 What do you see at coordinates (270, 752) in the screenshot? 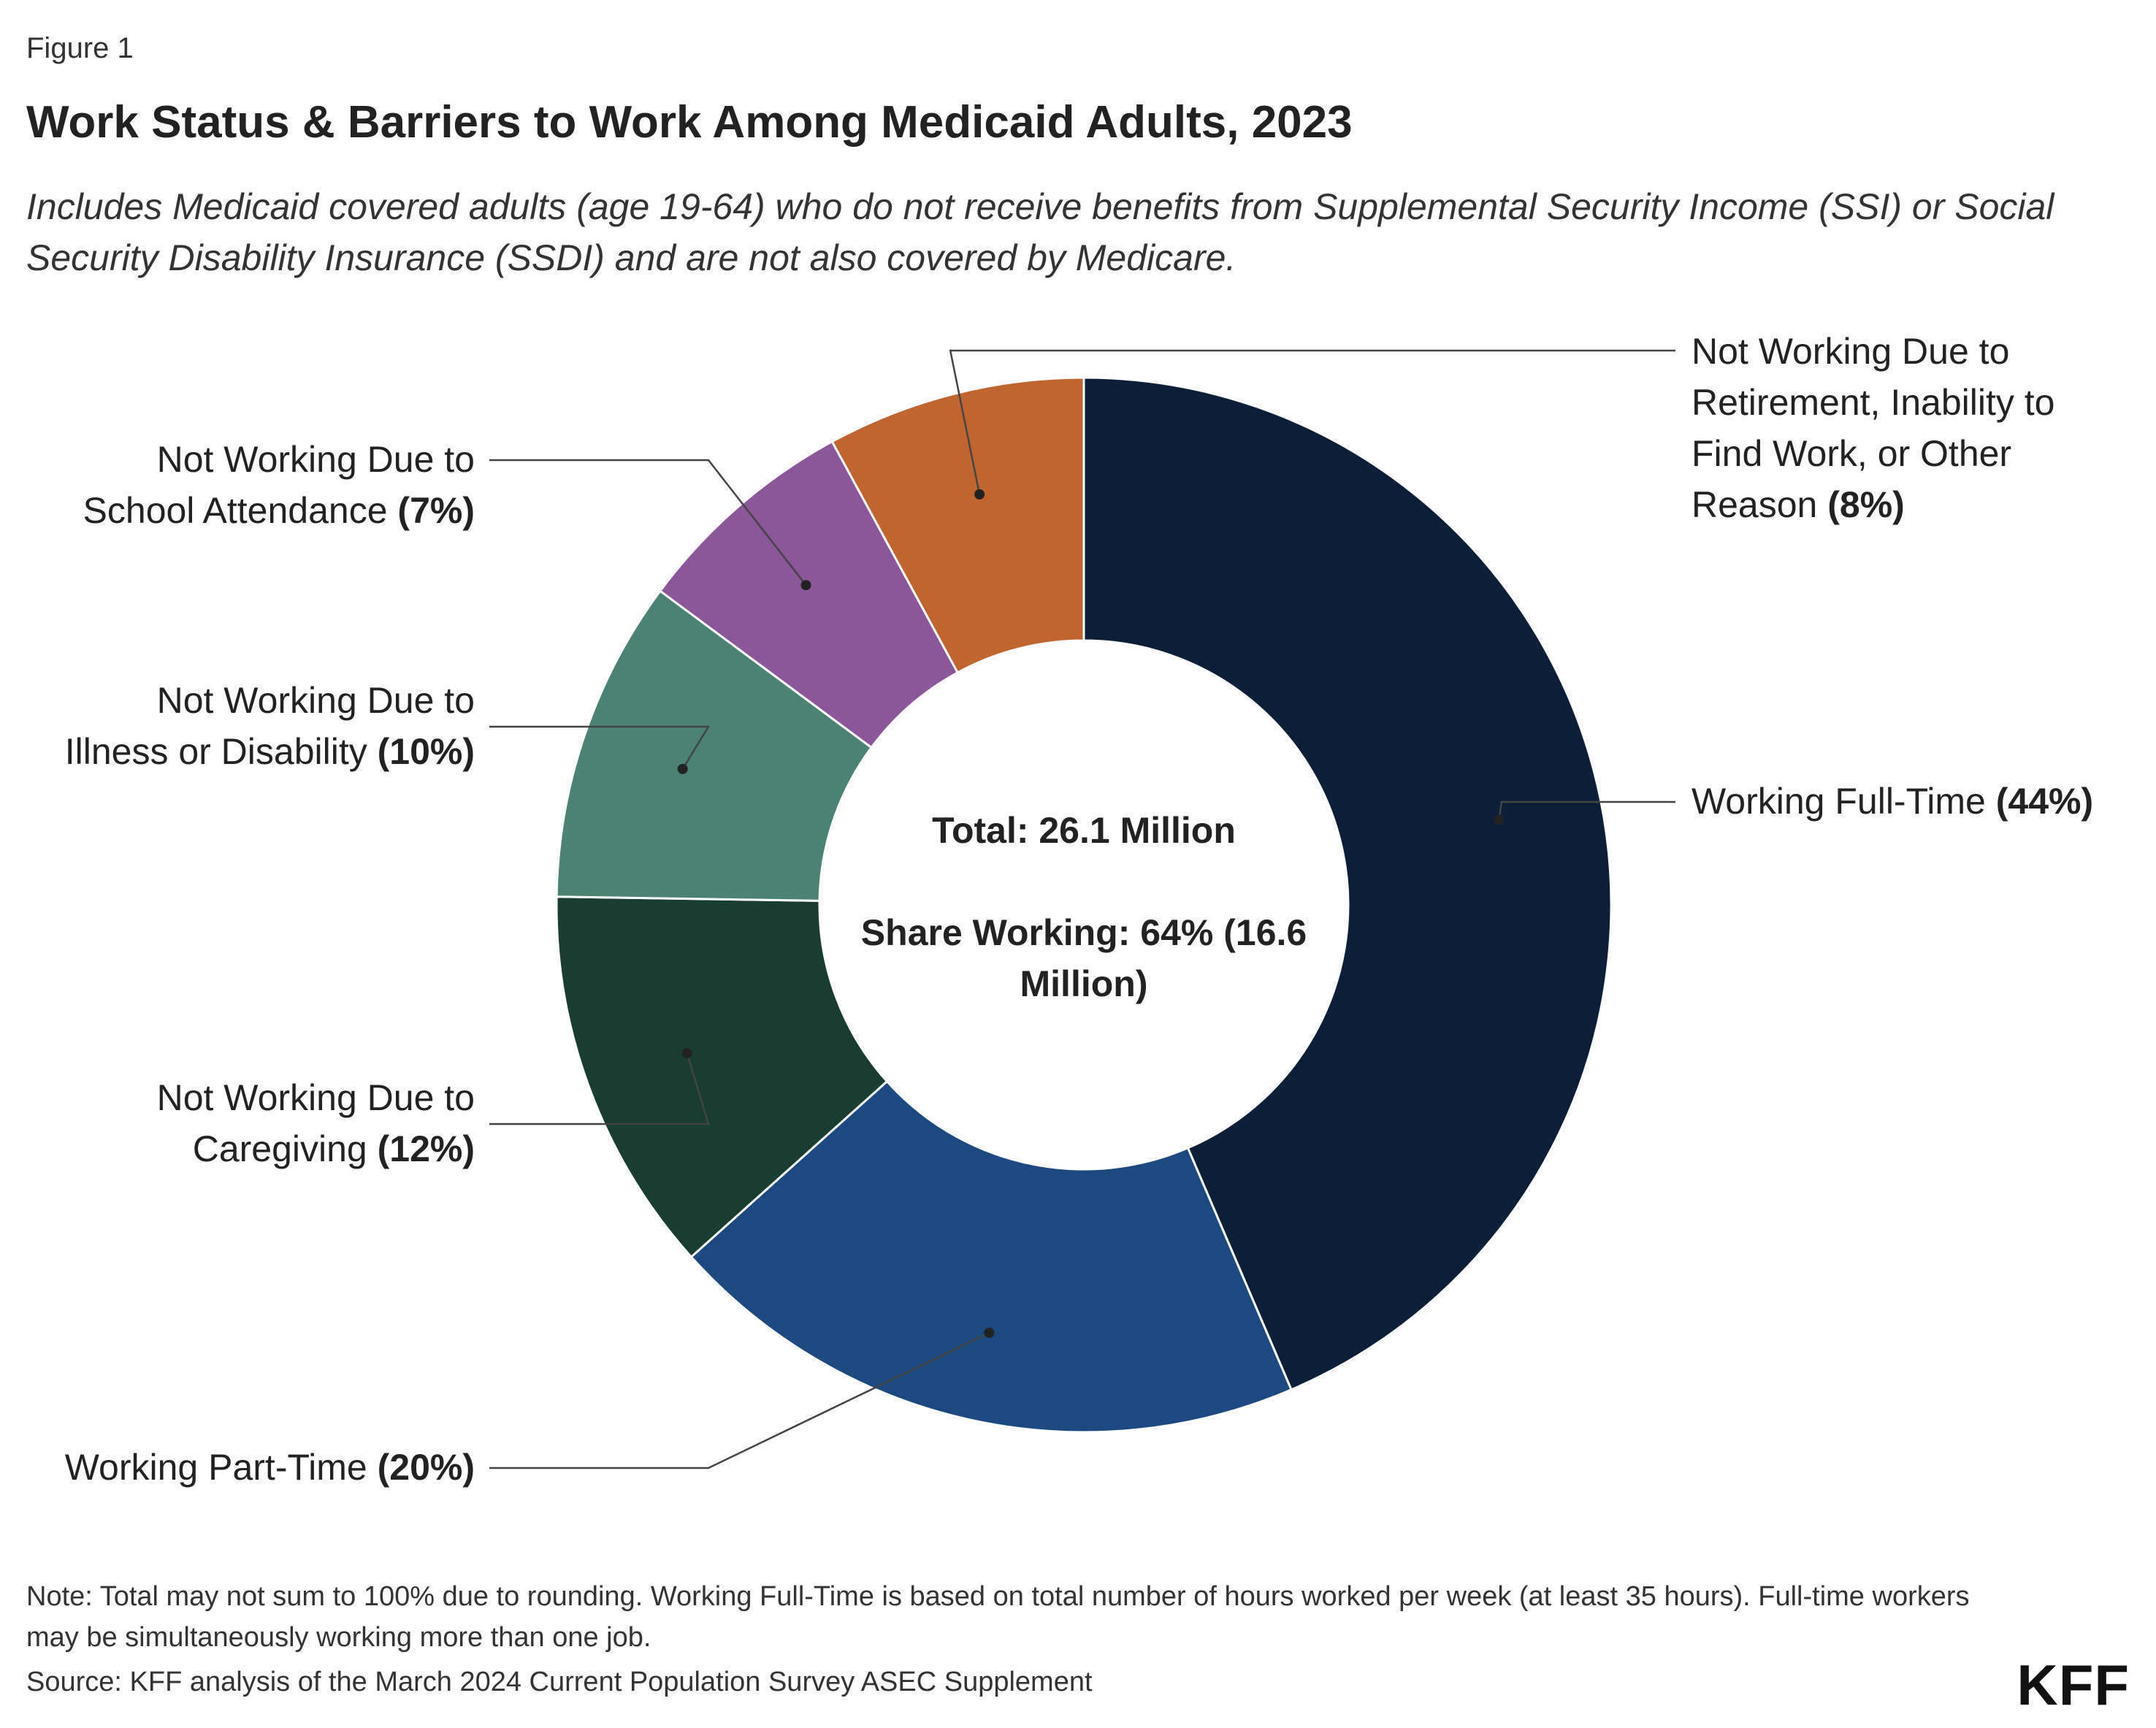
I see `slice-label-line: Illness or Disability (10%)` at bounding box center [270, 752].